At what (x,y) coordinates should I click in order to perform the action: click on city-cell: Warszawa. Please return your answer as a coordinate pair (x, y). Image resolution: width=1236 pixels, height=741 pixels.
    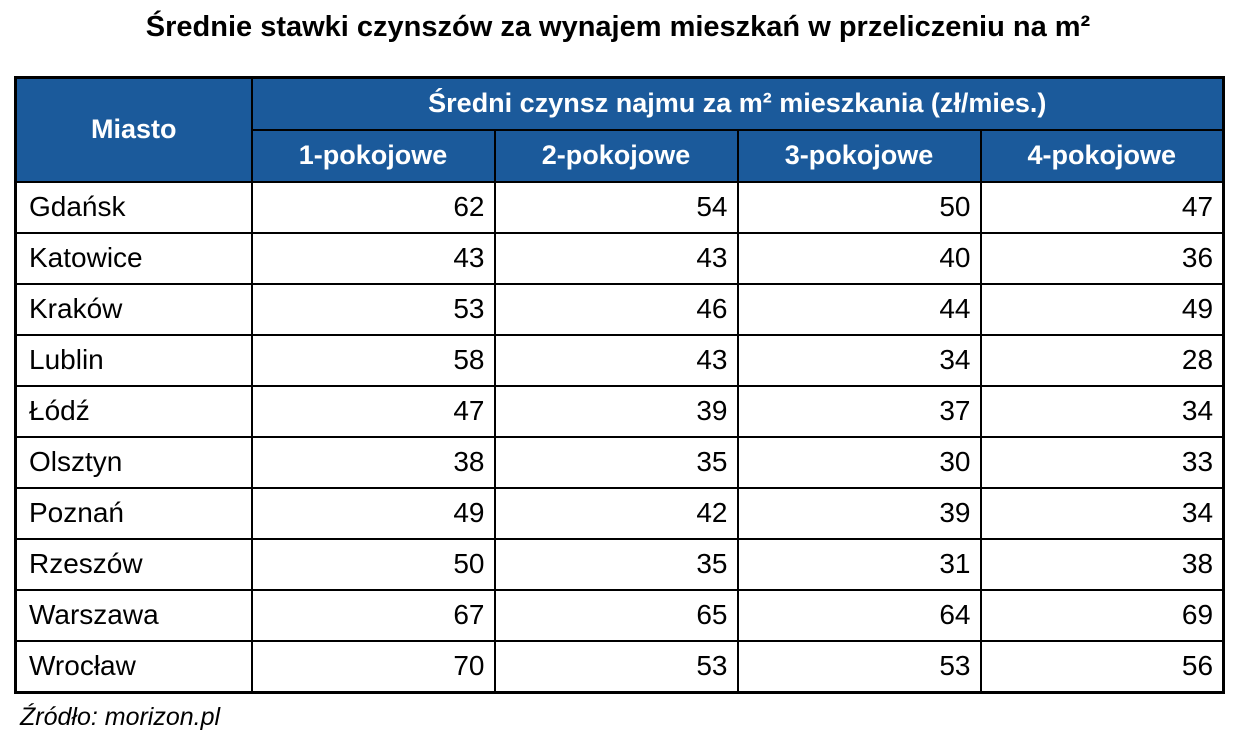
    Looking at the image, I should click on (133, 615).